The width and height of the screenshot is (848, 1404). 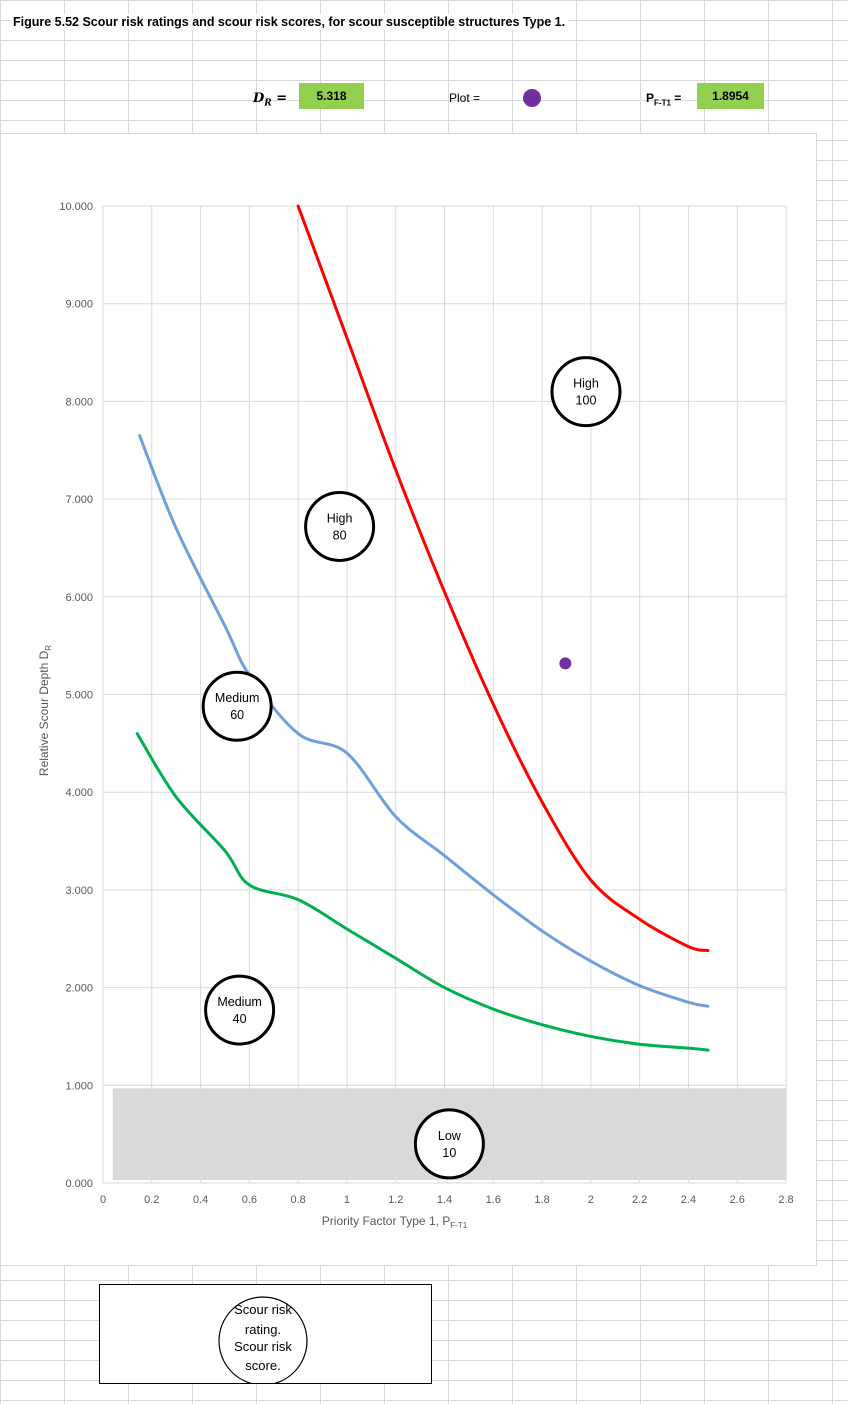 I want to click on y-tick-label: 10.000, so click(x=76, y=207).